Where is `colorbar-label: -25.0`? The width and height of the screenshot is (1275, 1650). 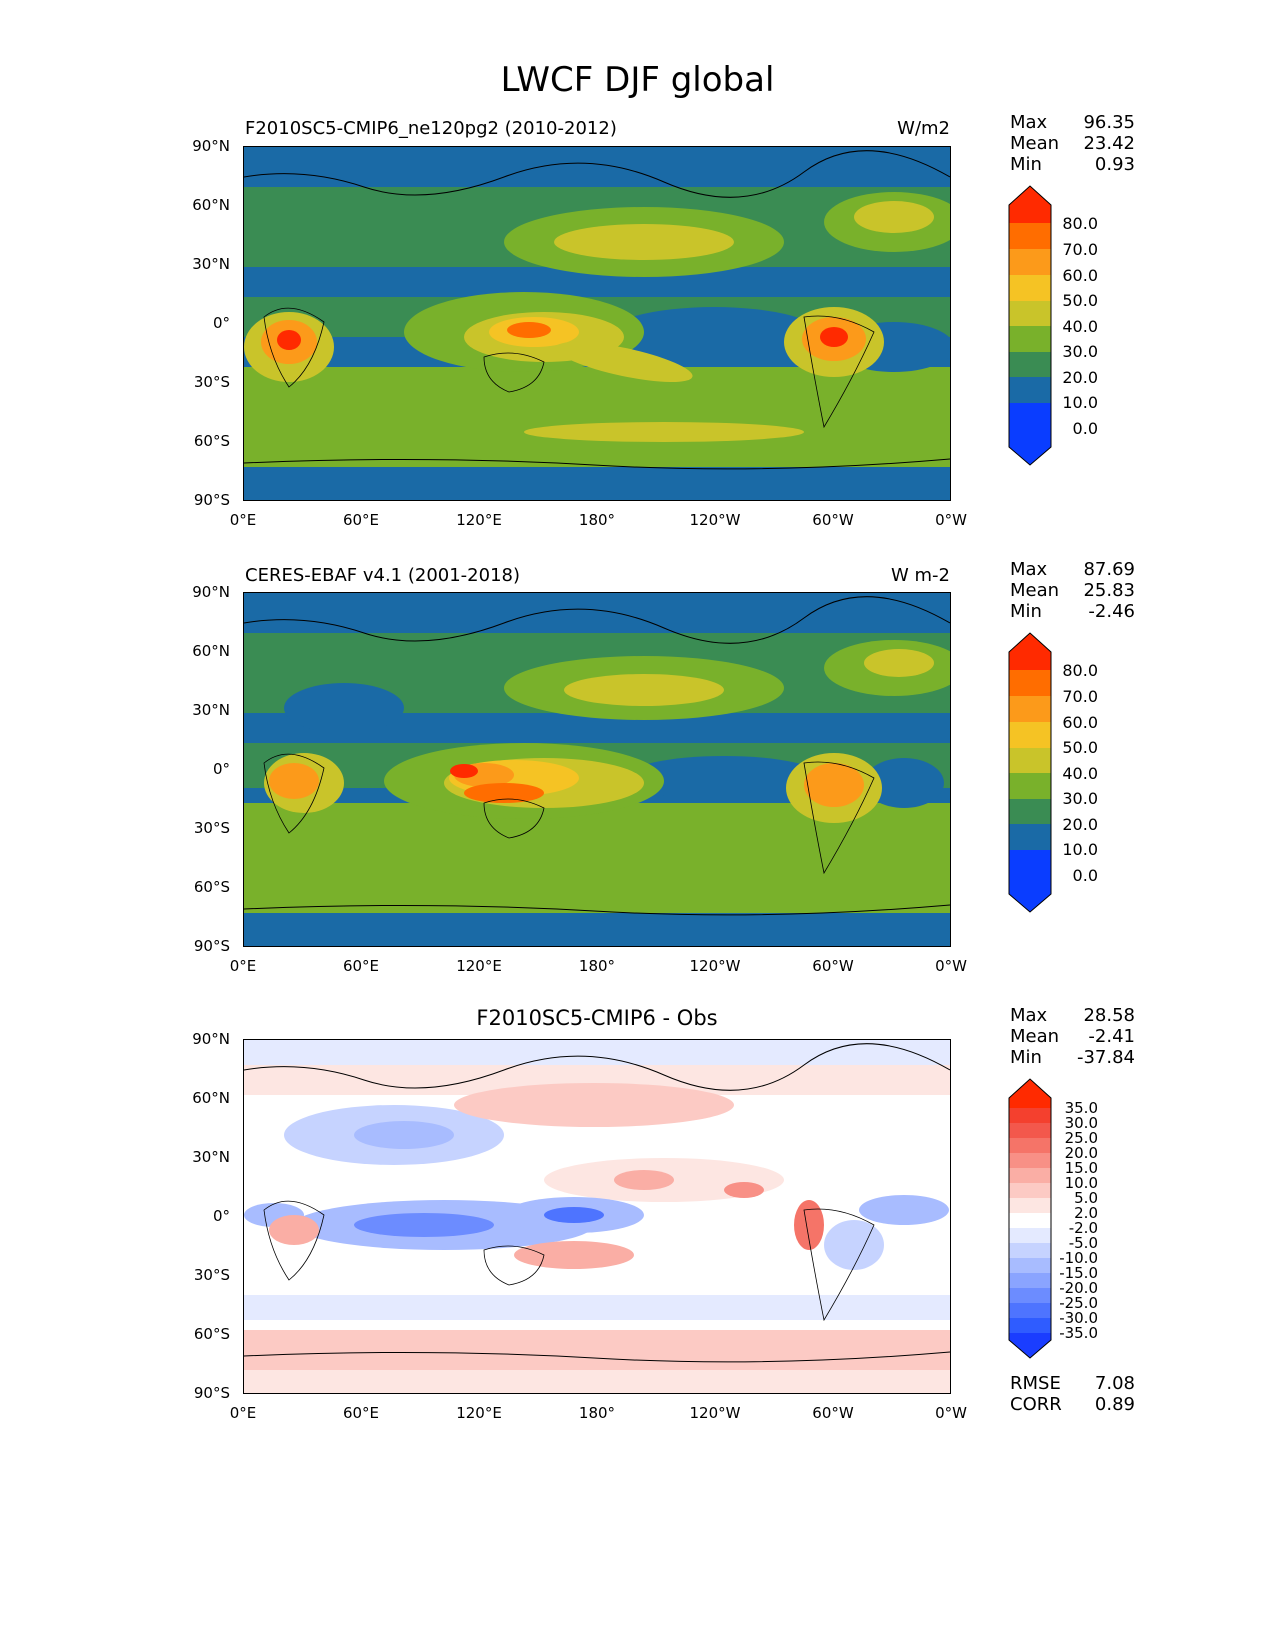 colorbar-label: -25.0 is located at coordinates (1078, 1303).